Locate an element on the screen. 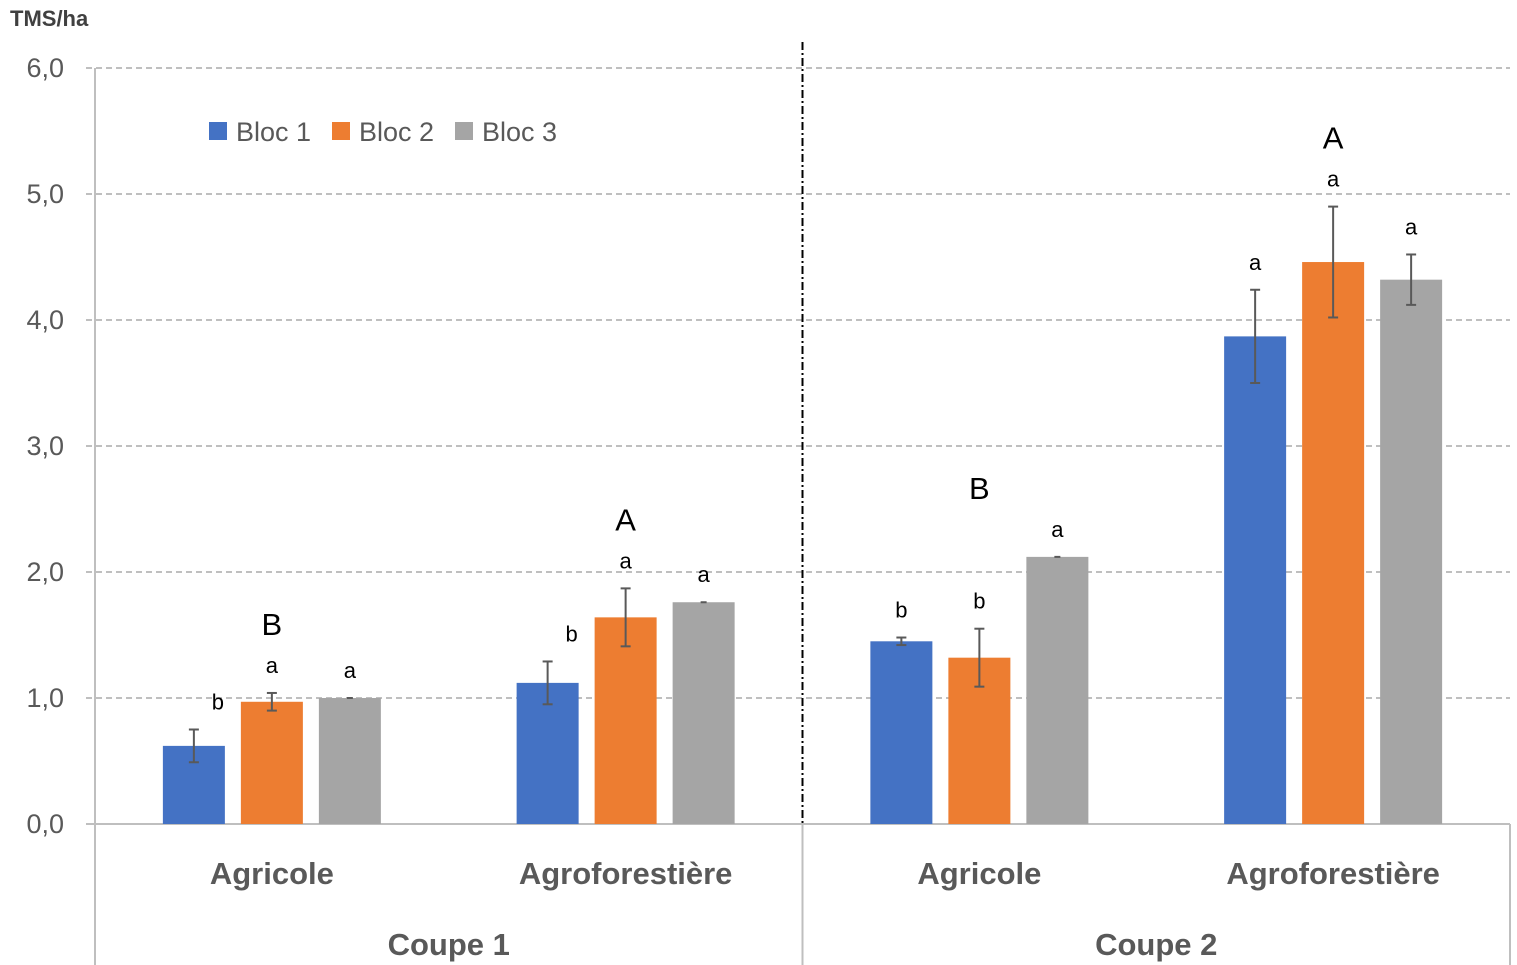  y-tick-label: 5,0 is located at coordinates (45, 194).